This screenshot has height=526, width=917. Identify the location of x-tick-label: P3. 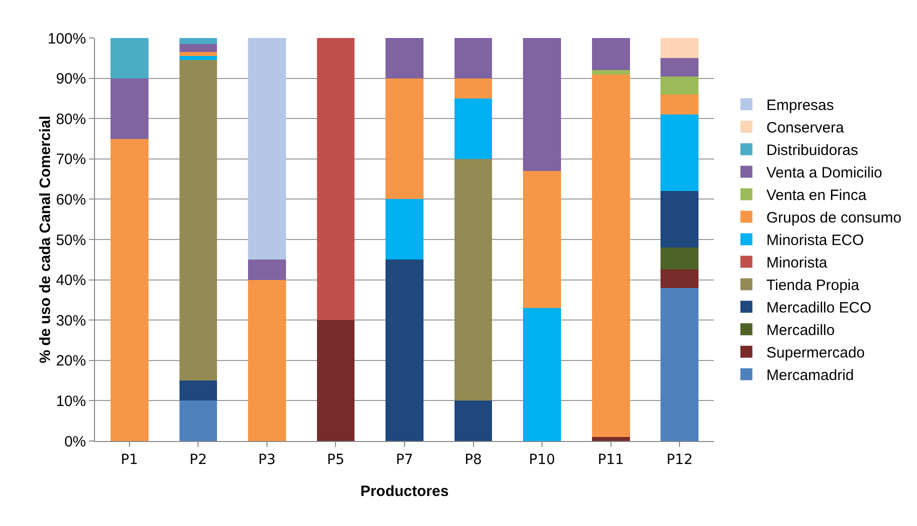
(267, 460).